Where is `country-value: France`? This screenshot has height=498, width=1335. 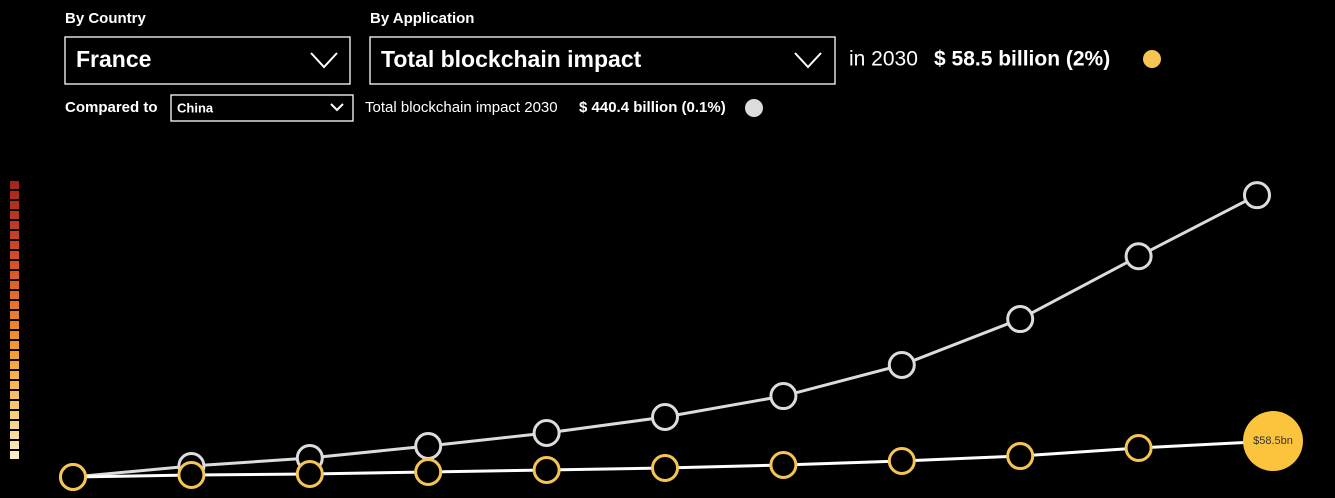
country-value: France is located at coordinates (113, 59).